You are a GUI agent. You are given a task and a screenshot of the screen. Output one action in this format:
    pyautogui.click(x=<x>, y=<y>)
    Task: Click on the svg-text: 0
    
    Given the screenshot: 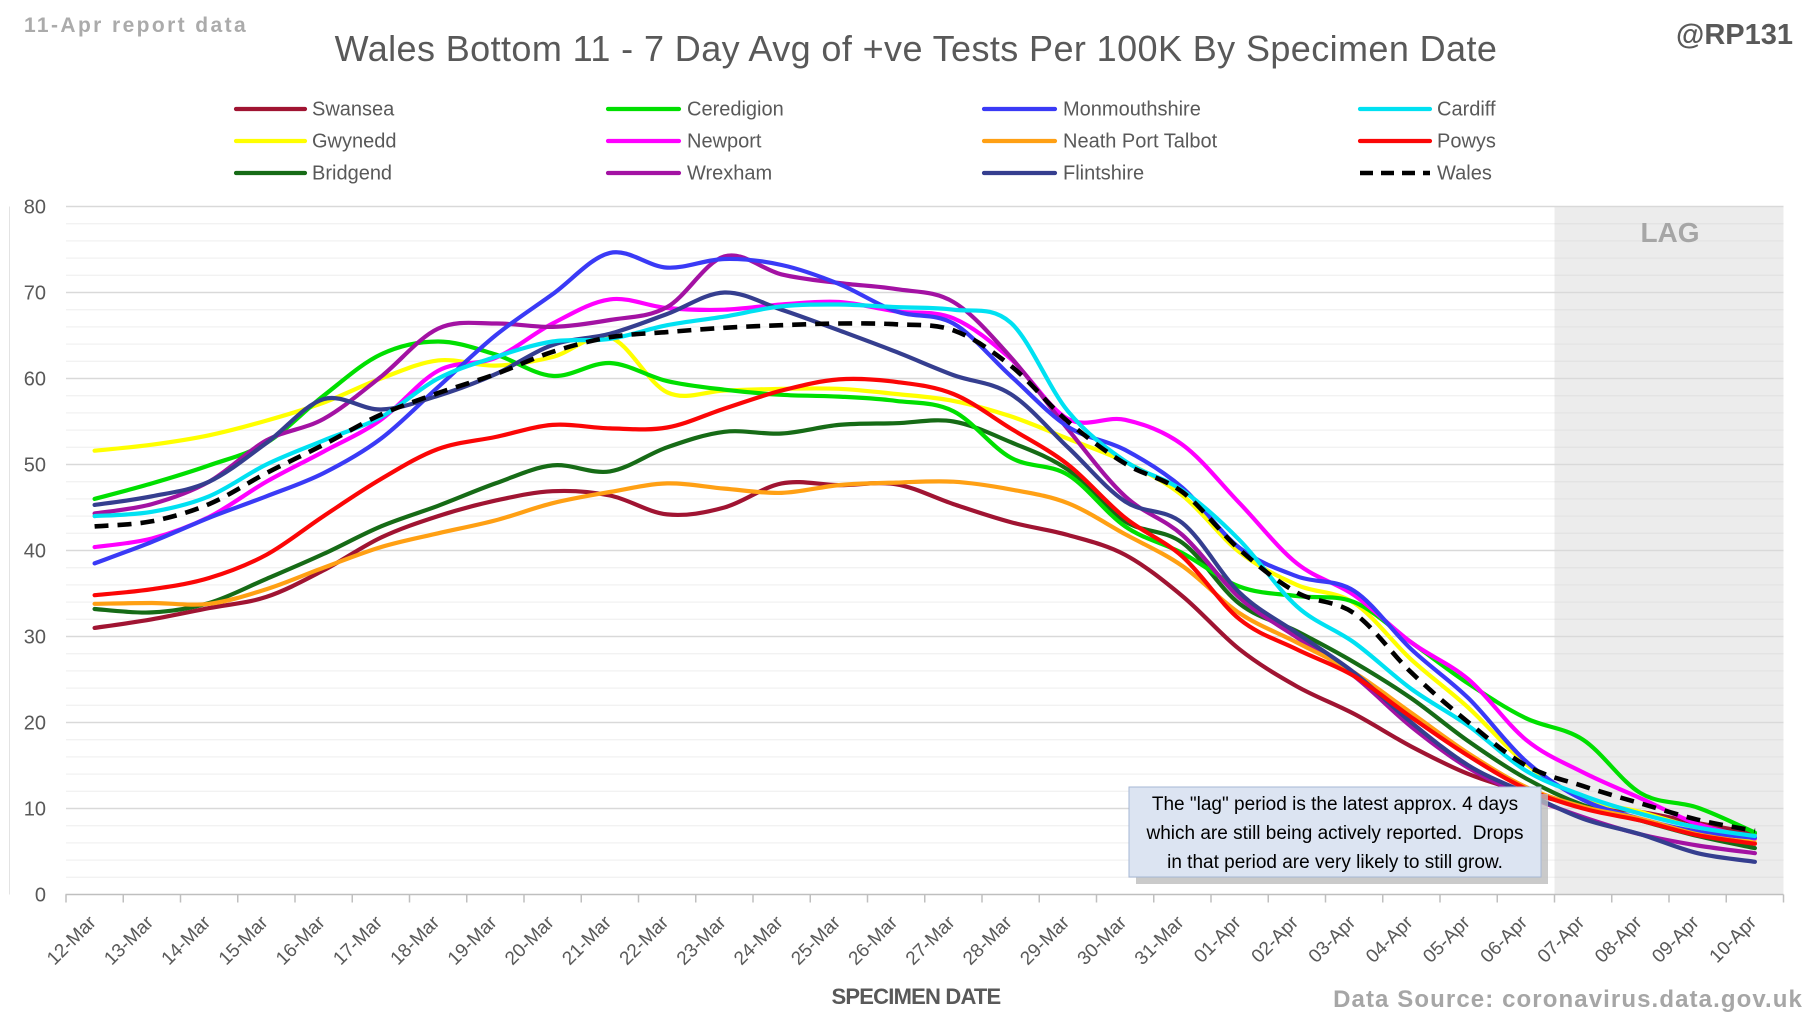 What is the action you would take?
    pyautogui.click(x=40, y=896)
    